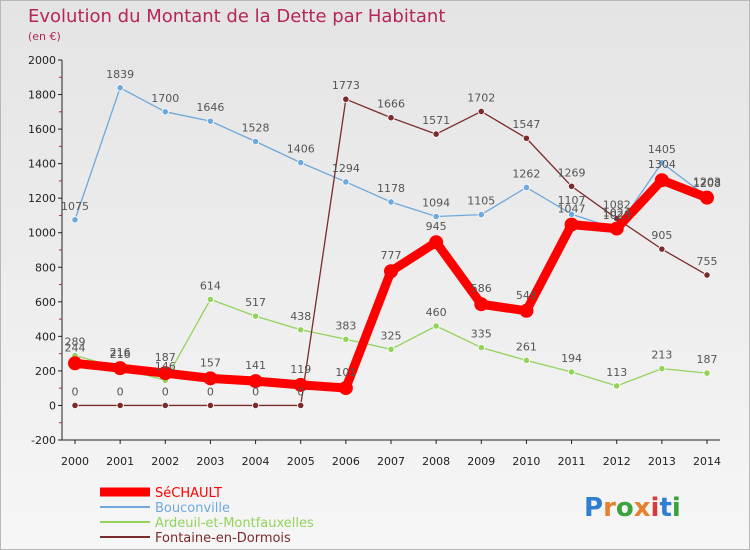  I want to click on data-label: 1547, so click(526, 124).